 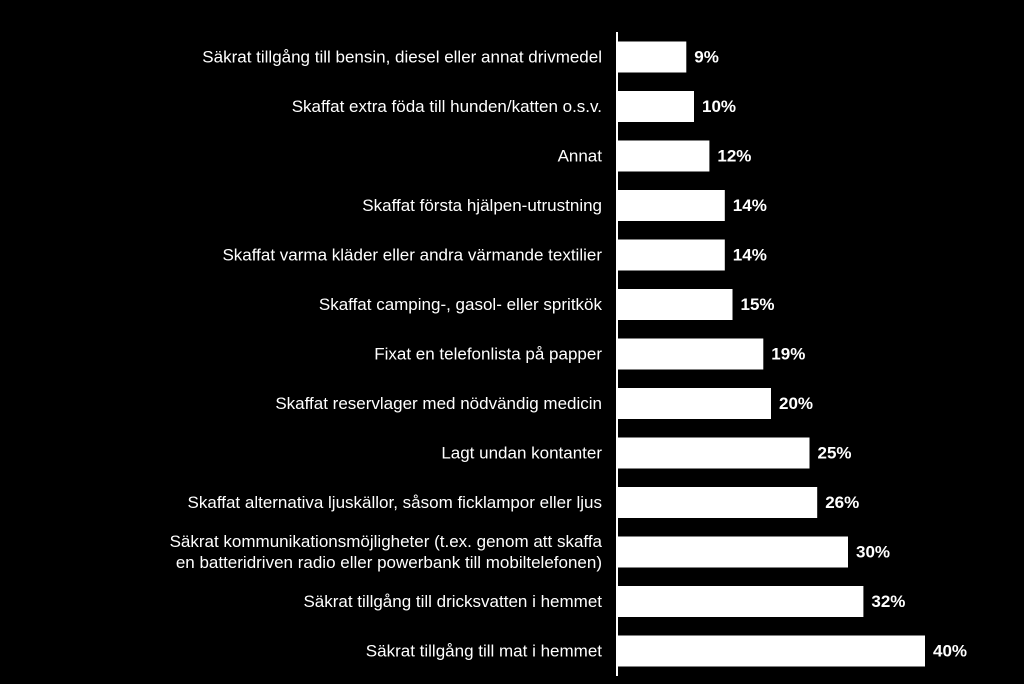 What do you see at coordinates (796, 403) in the screenshot?
I see `value-label-7: 20%` at bounding box center [796, 403].